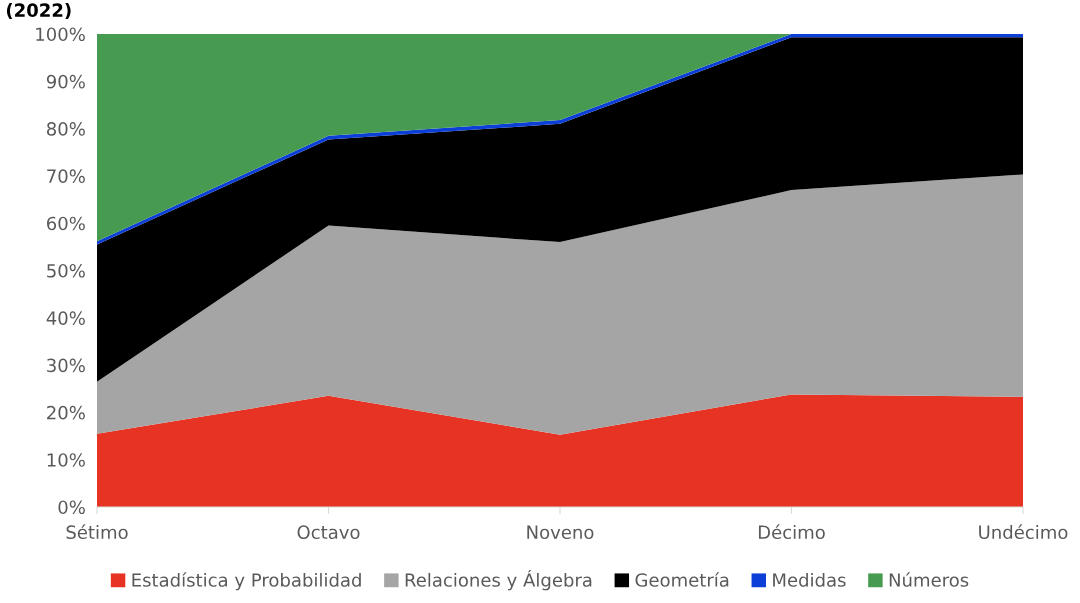 The image size is (1080, 603). Describe the element at coordinates (328, 532) in the screenshot. I see `x-tick-label: Octavo` at that location.